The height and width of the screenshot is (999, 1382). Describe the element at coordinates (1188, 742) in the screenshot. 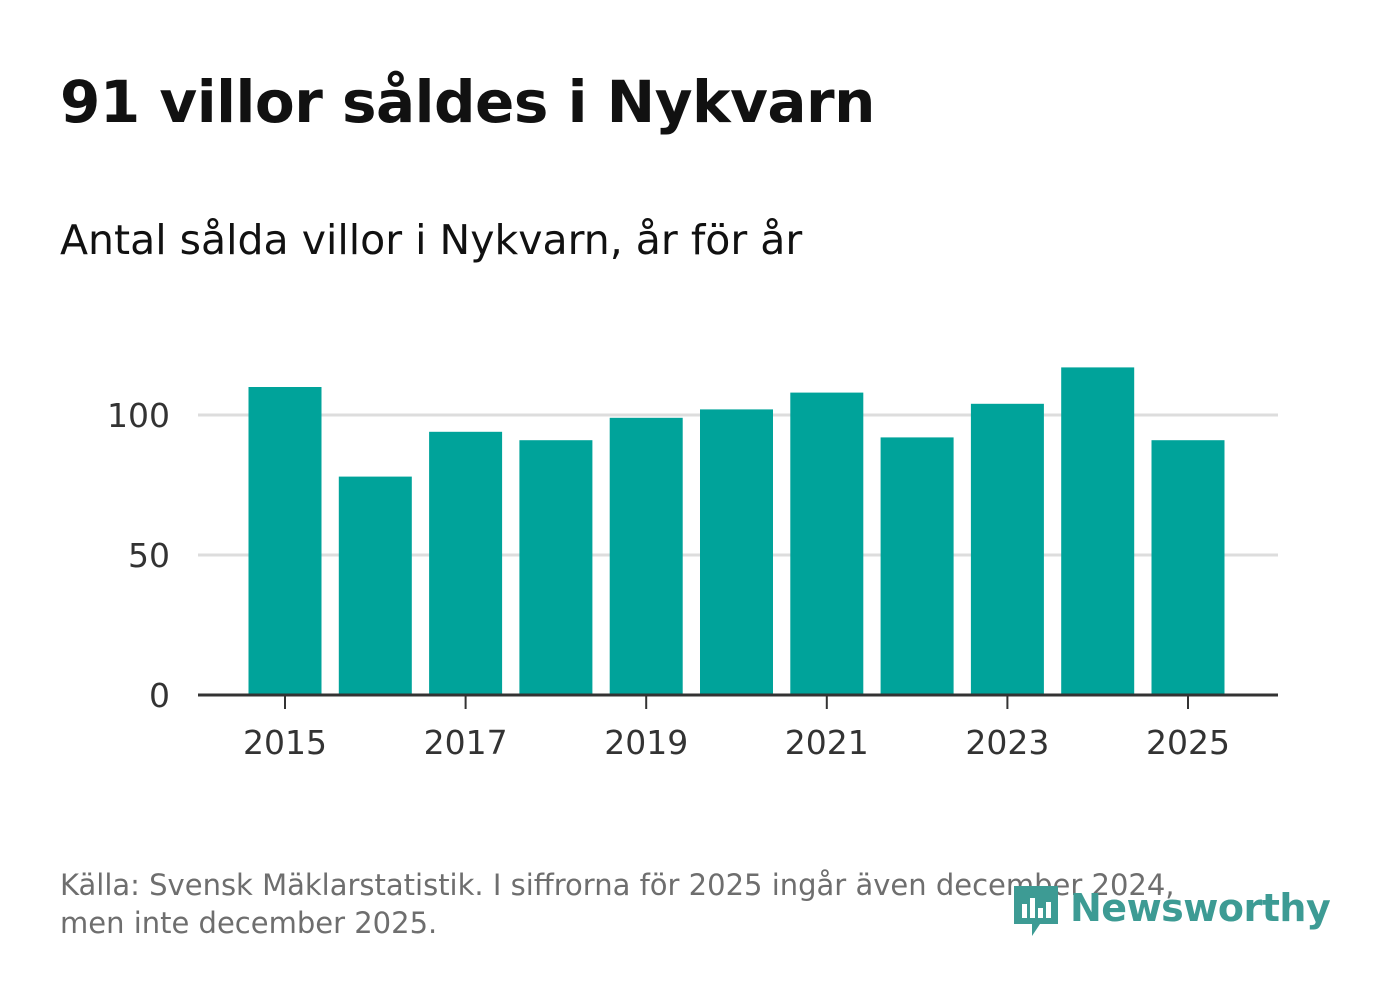

I see `x-tick-label-2025: 2025` at that location.